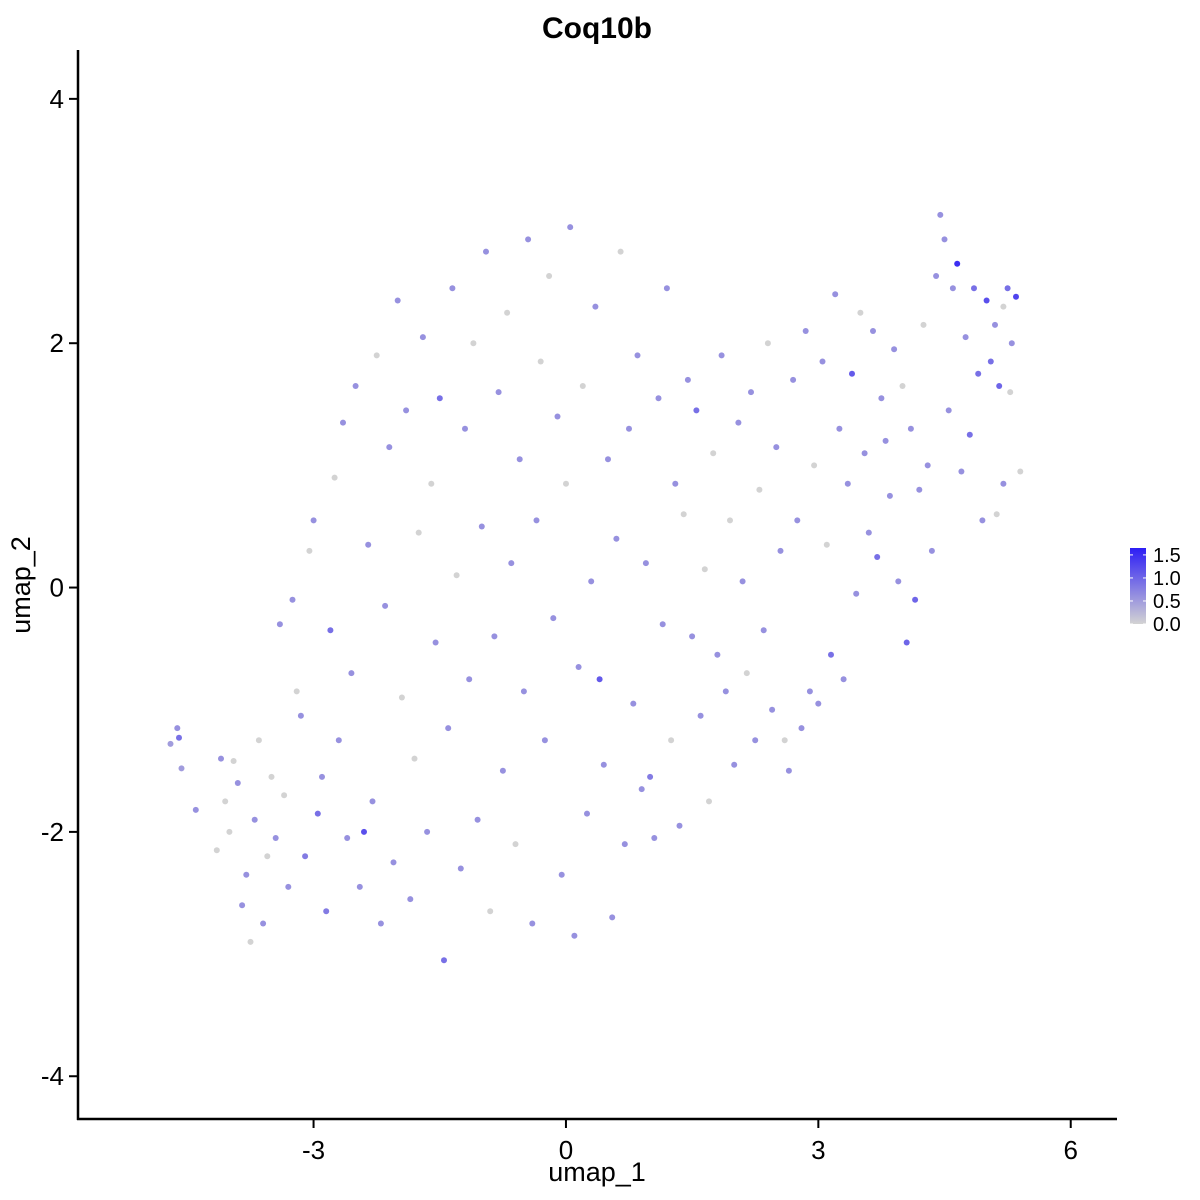 This screenshot has height=1200, width=1200. Describe the element at coordinates (52, 1076) in the screenshot. I see `y-tick-label: -4` at that location.